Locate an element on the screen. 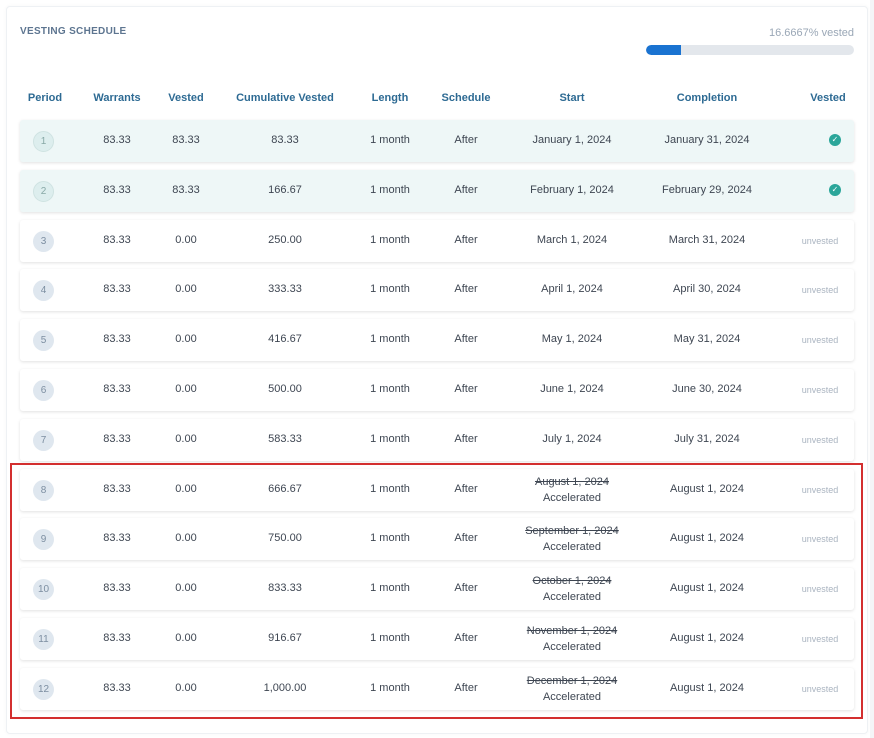  cell-completion: March 31, 2024 is located at coordinates (707, 239).